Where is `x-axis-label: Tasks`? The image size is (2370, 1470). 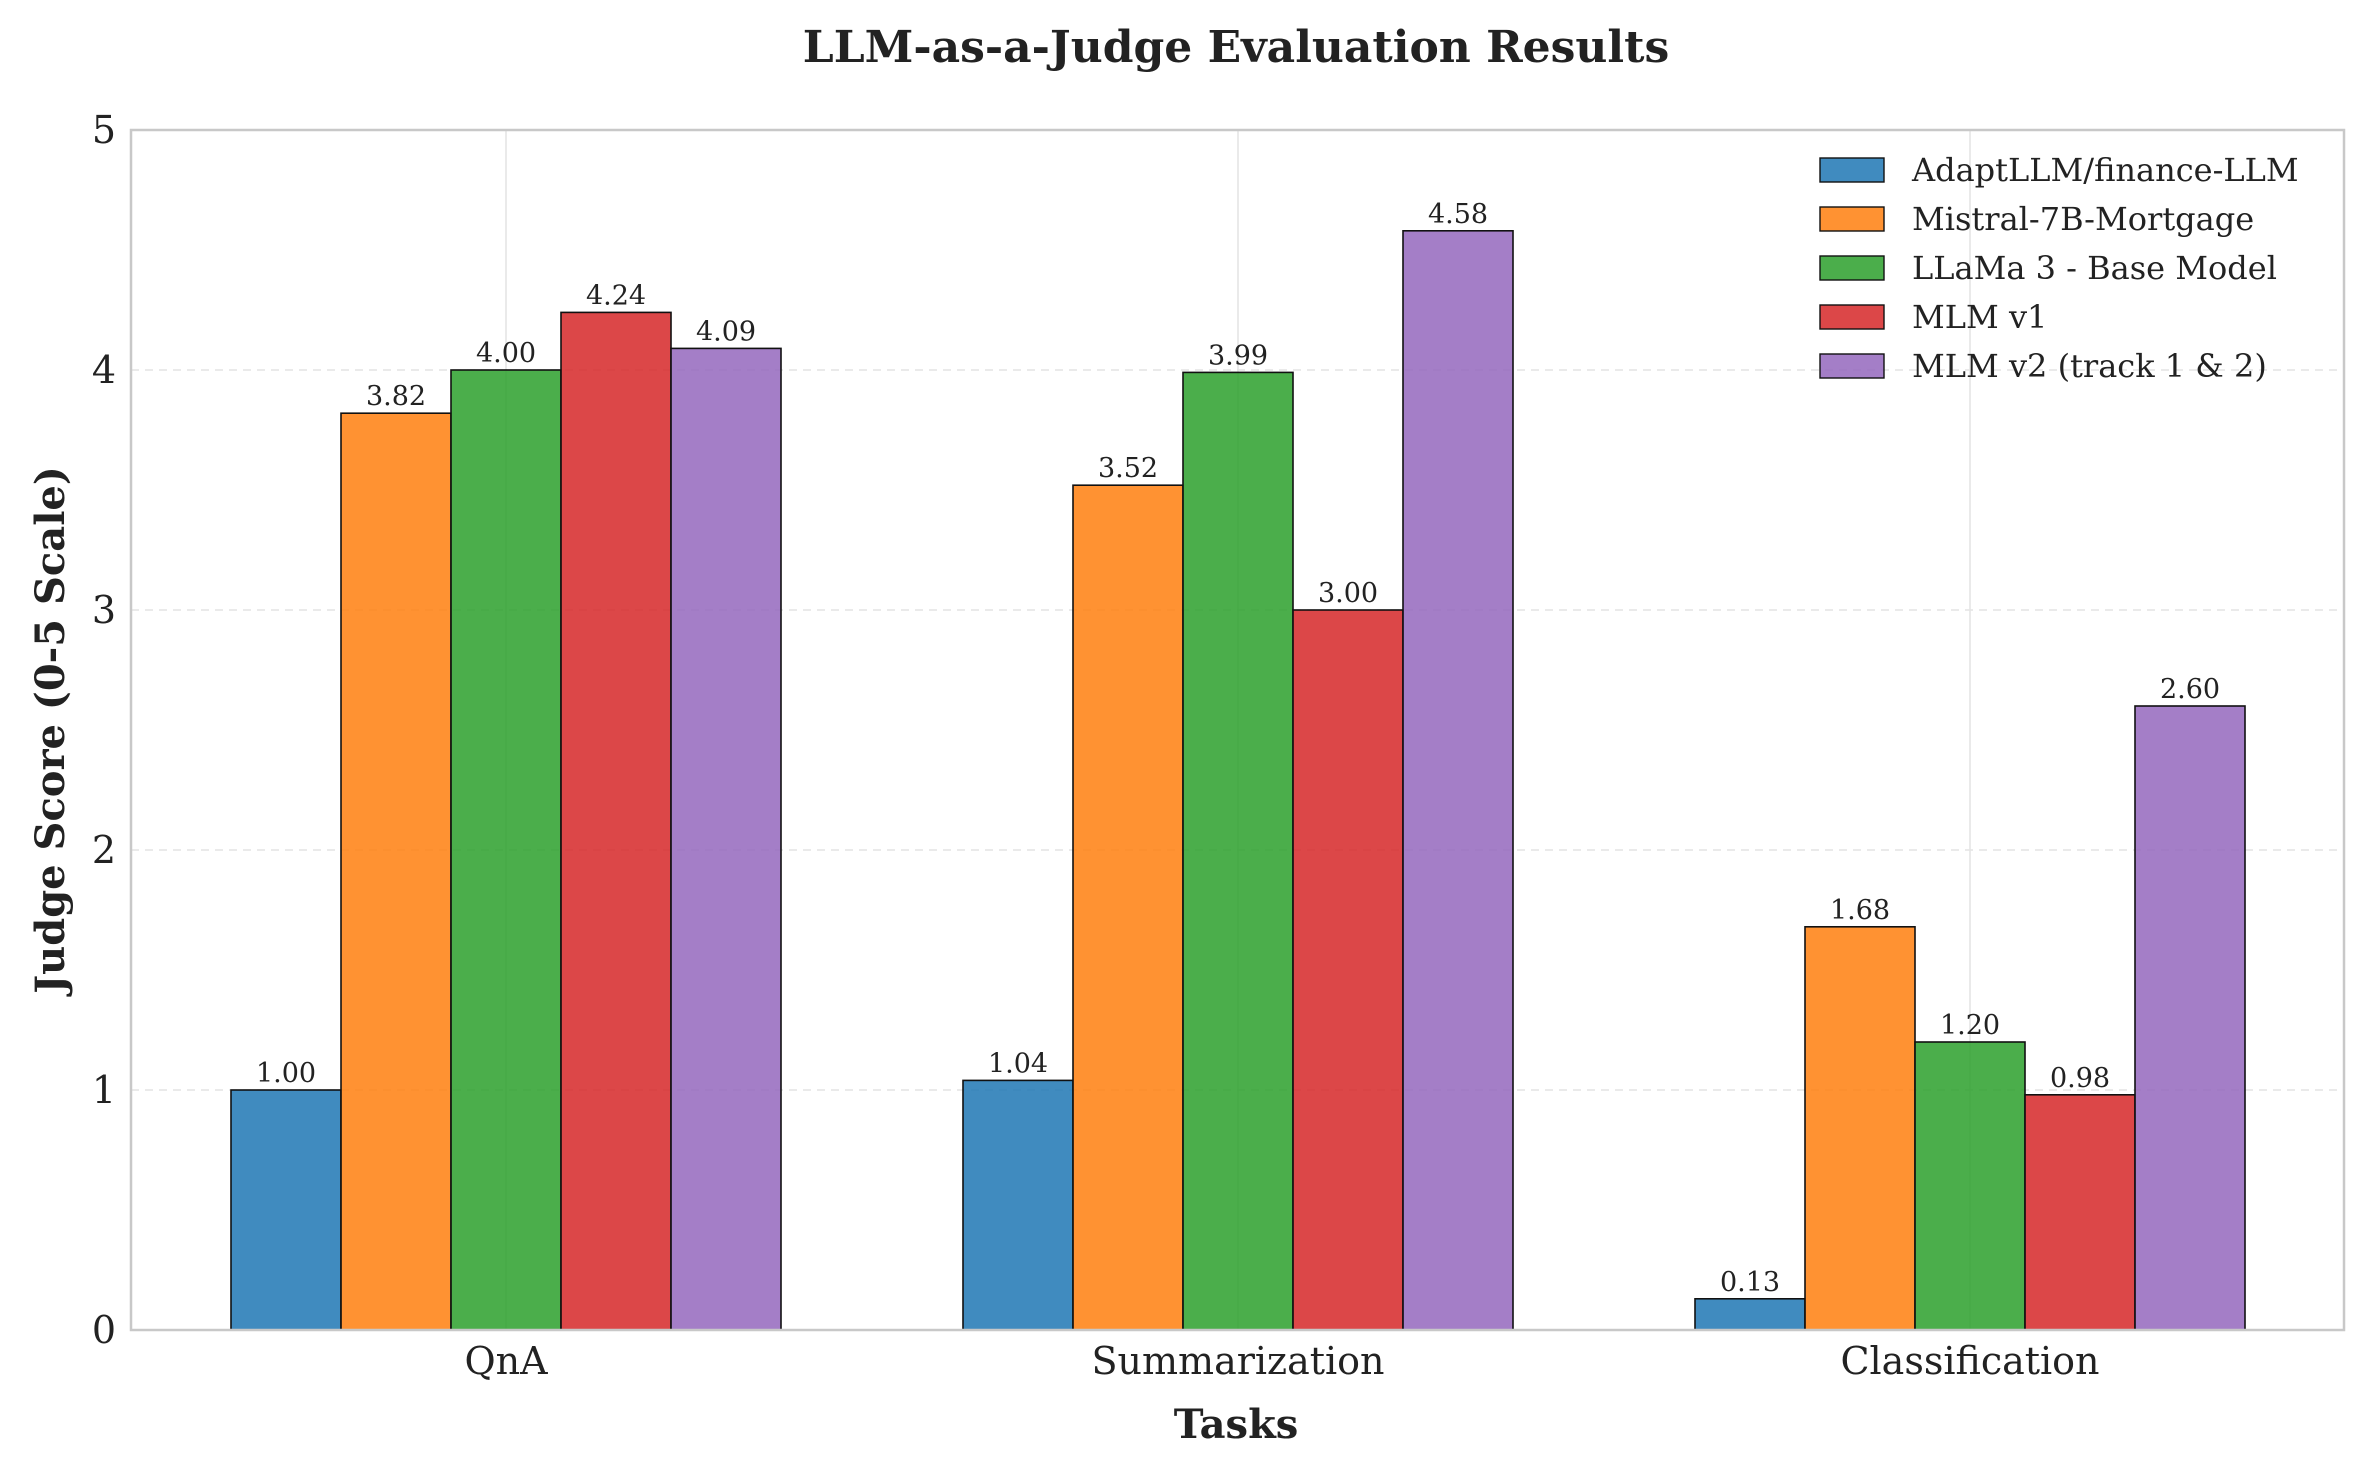 x-axis-label: Tasks is located at coordinates (1236, 1424).